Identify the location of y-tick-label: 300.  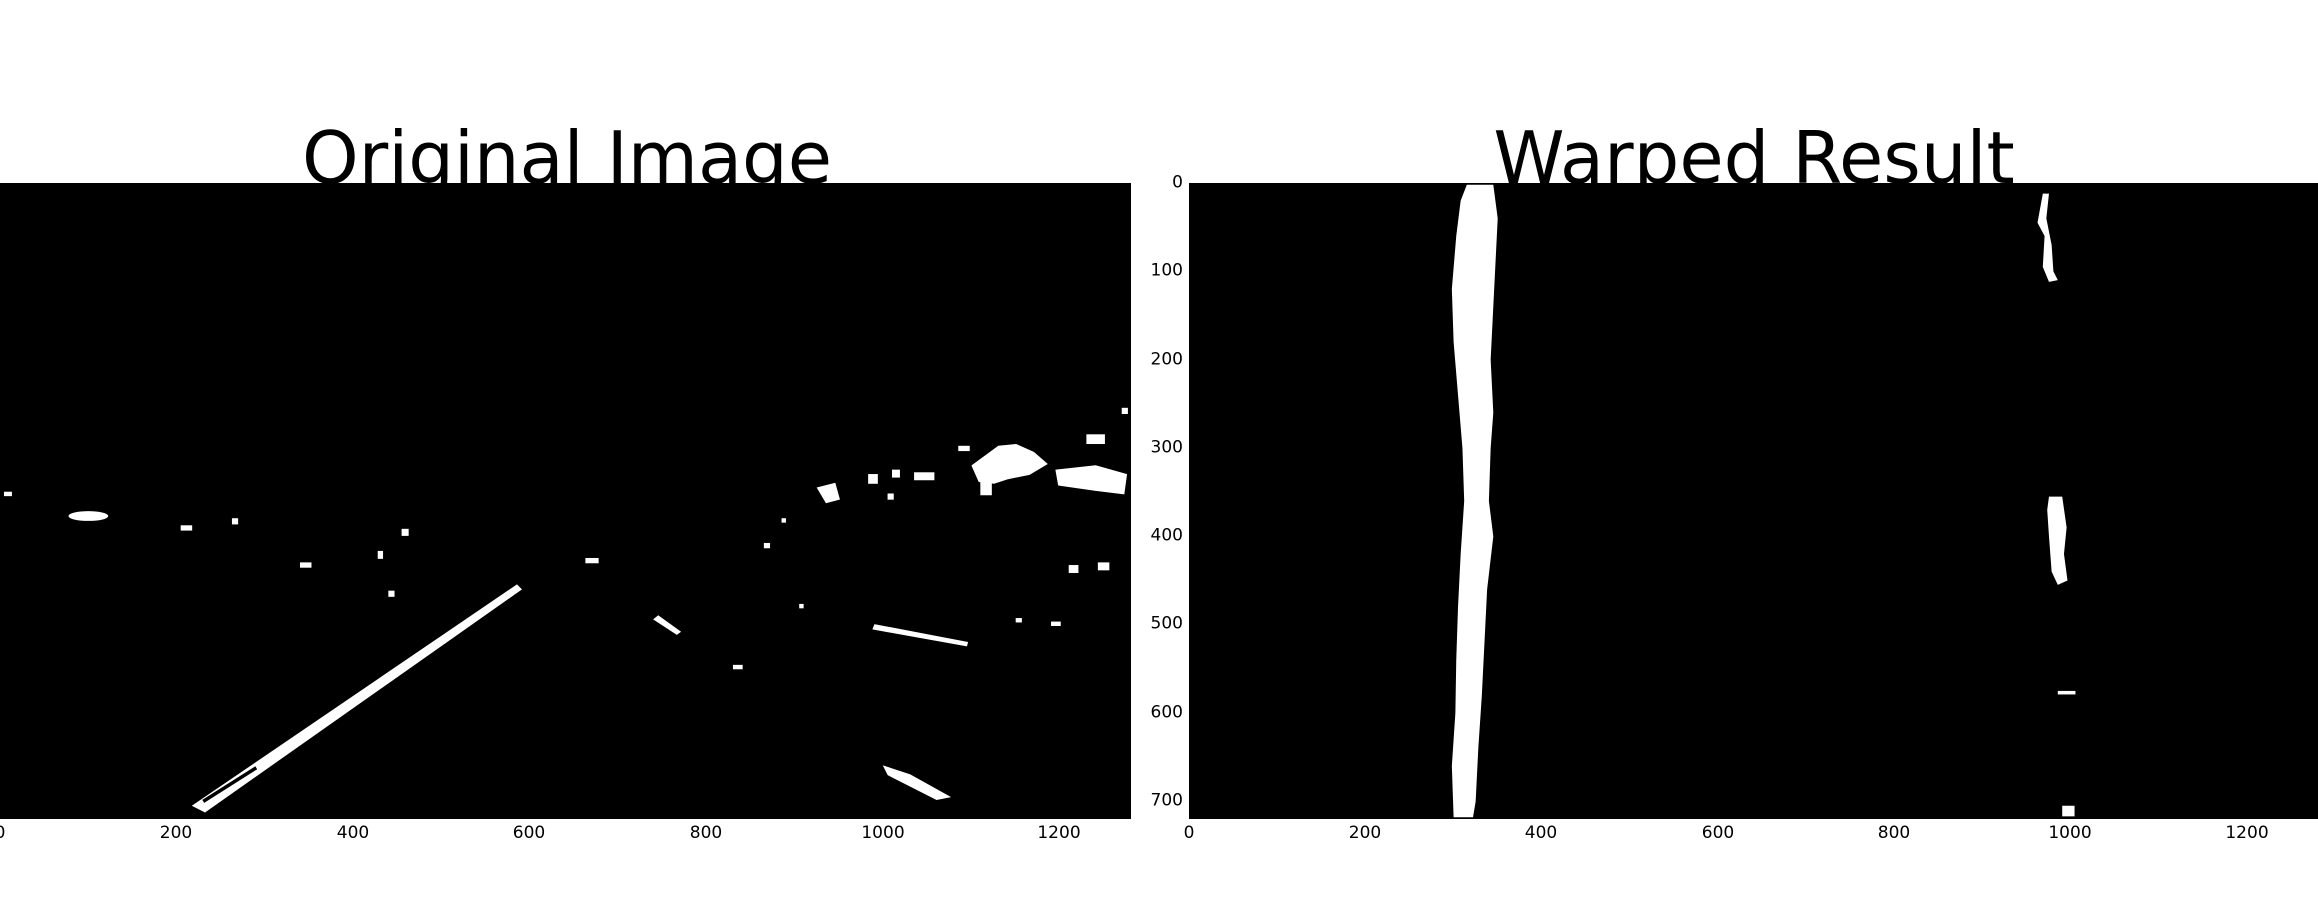
(1166, 447).